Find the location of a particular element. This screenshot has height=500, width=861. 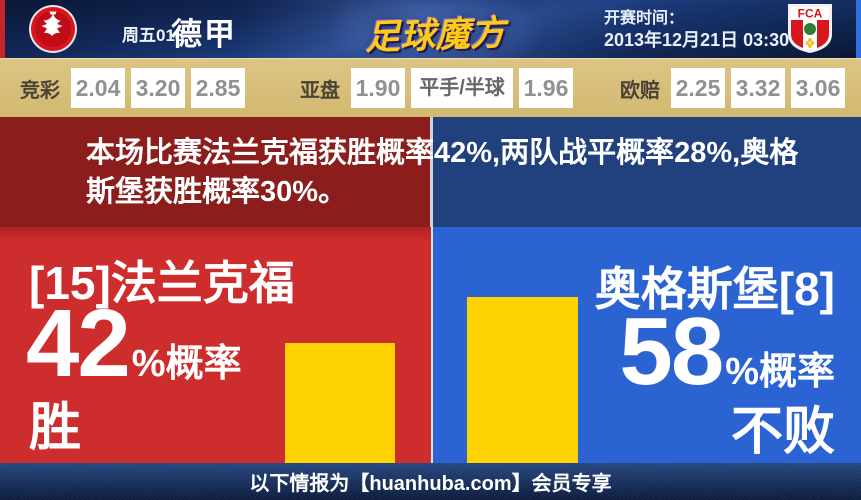

odds-group-oupei: 欧赔 2.25 3.32 3.06 is located at coordinates (732, 88).